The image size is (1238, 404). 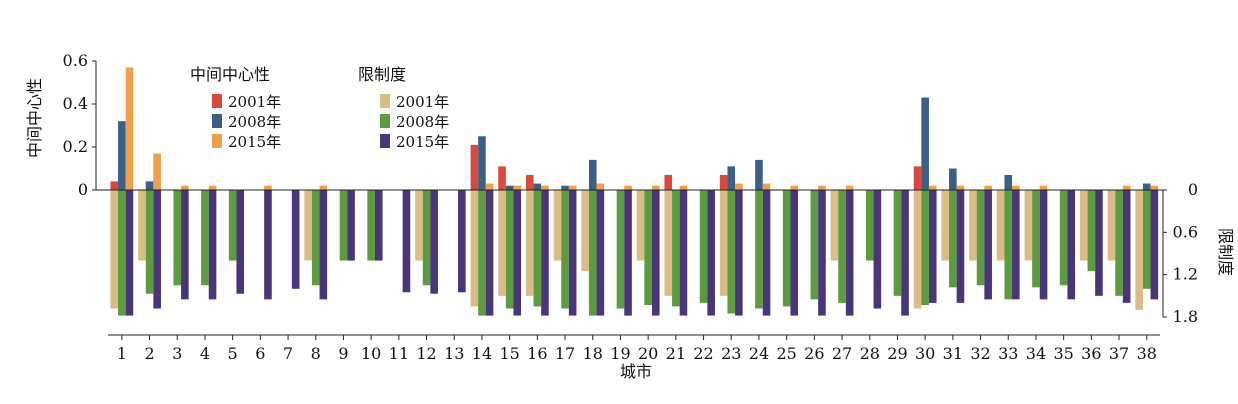 What do you see at coordinates (177, 353) in the screenshot?
I see `x-tick-label: 3` at bounding box center [177, 353].